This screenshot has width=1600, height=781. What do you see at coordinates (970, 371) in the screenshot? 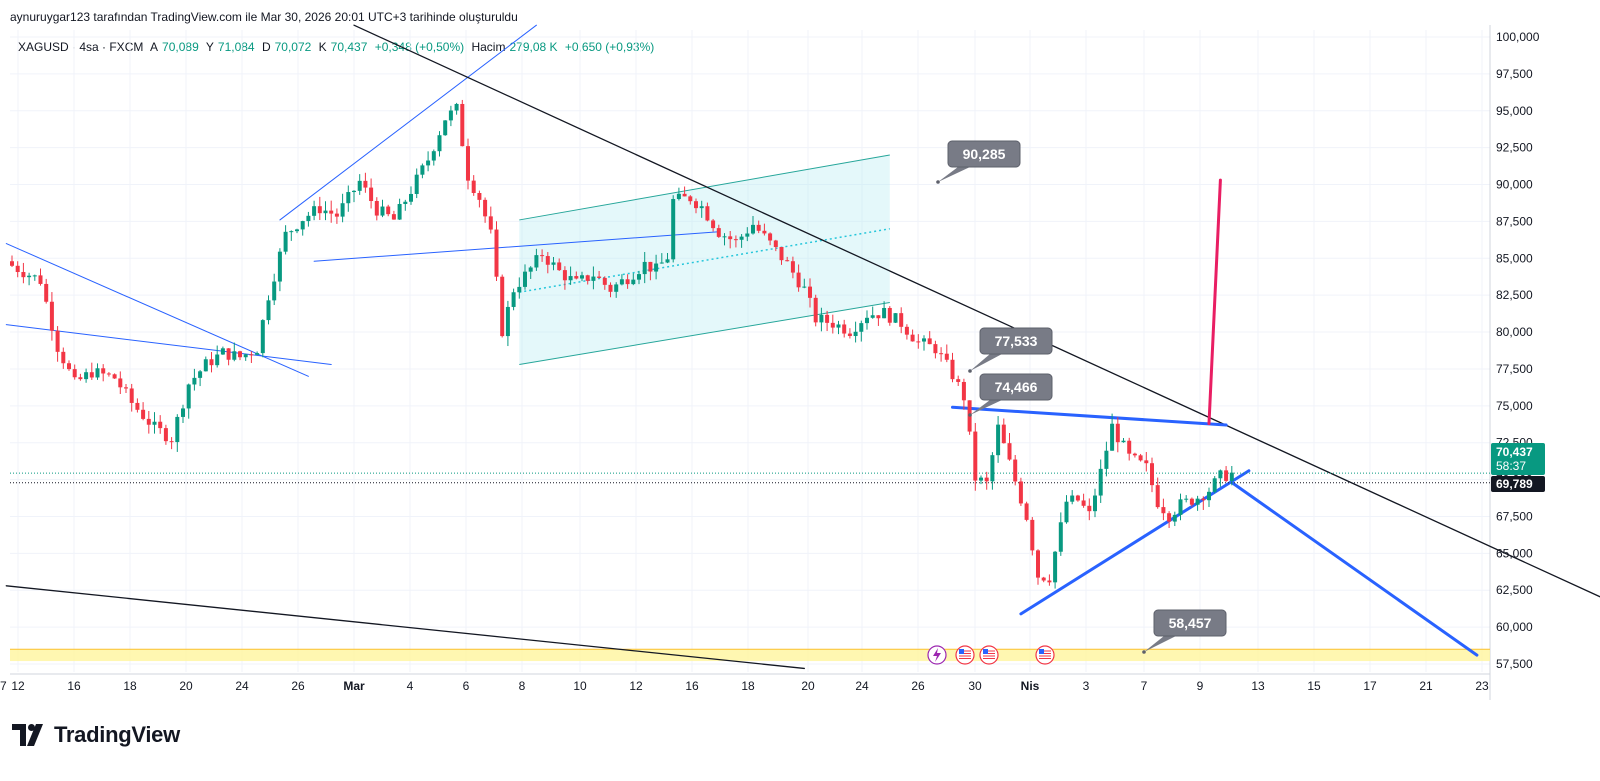
I see `callout-anchor` at bounding box center [970, 371].